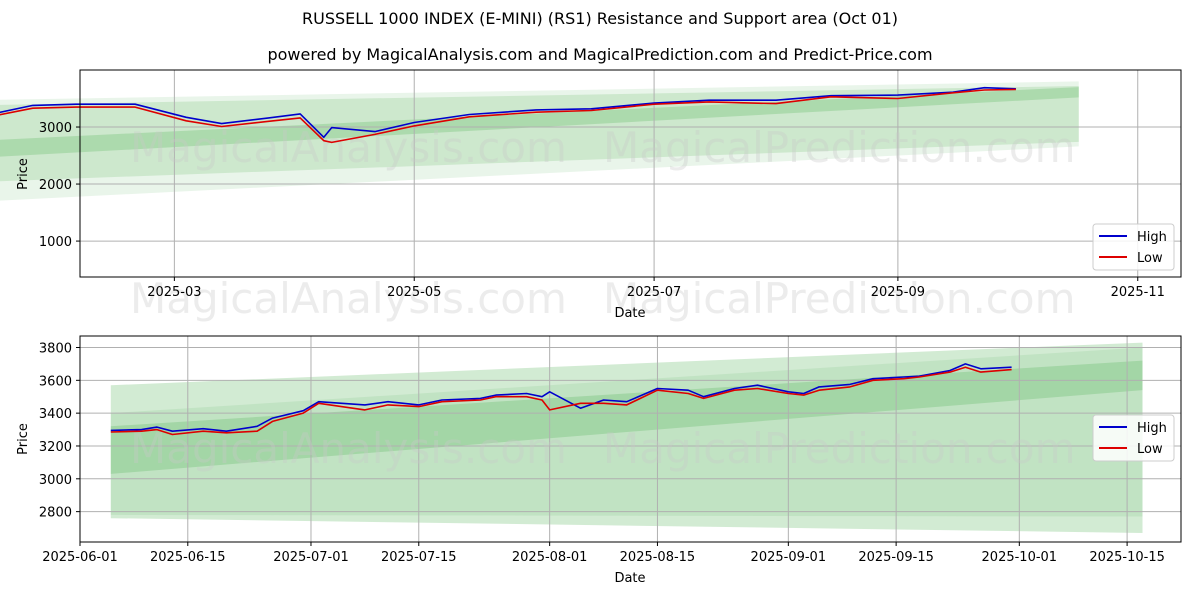 The height and width of the screenshot is (600, 1200). What do you see at coordinates (80, 557) in the screenshot?
I see `x-tick-label: 2025-06-01` at bounding box center [80, 557].